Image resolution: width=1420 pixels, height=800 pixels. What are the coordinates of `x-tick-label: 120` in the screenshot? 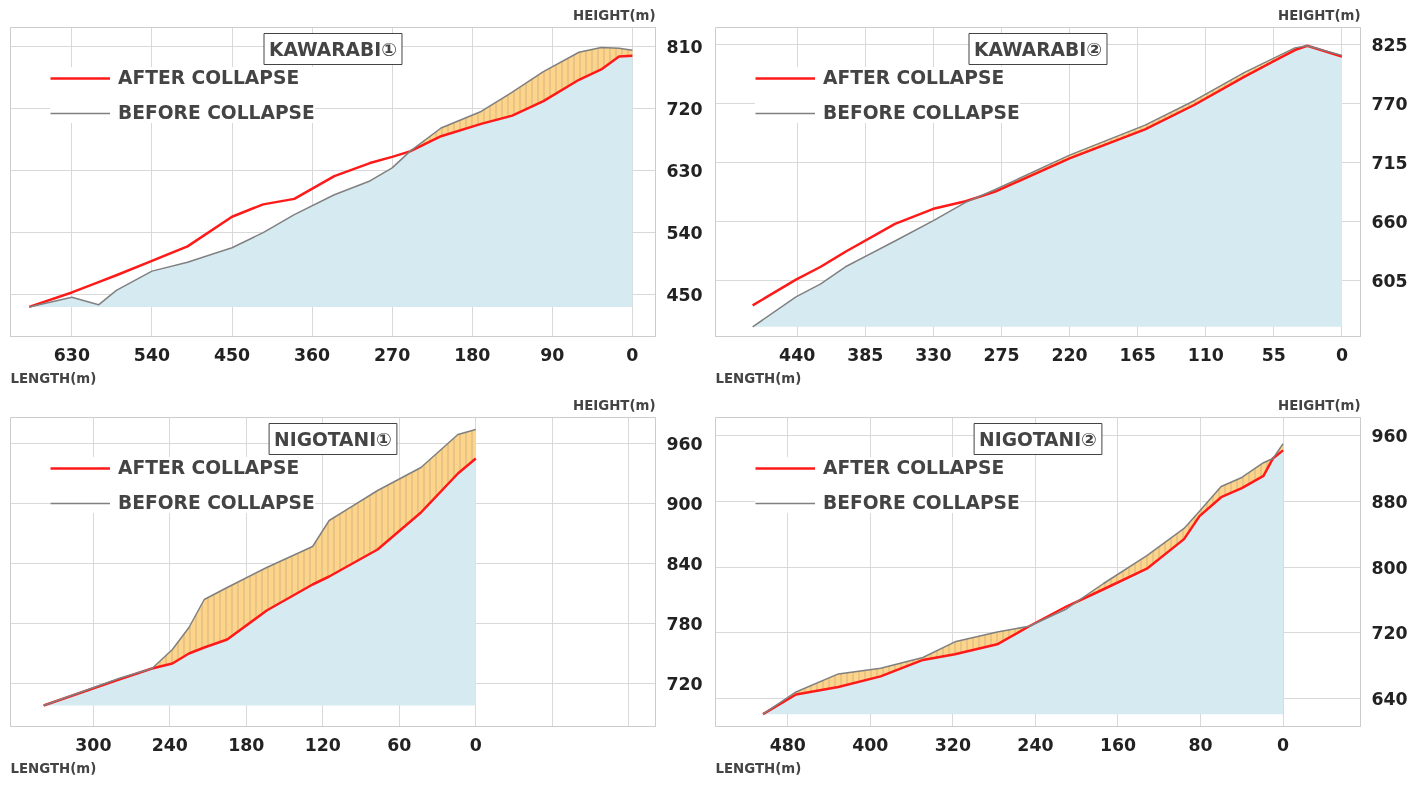 It's located at (322, 744).